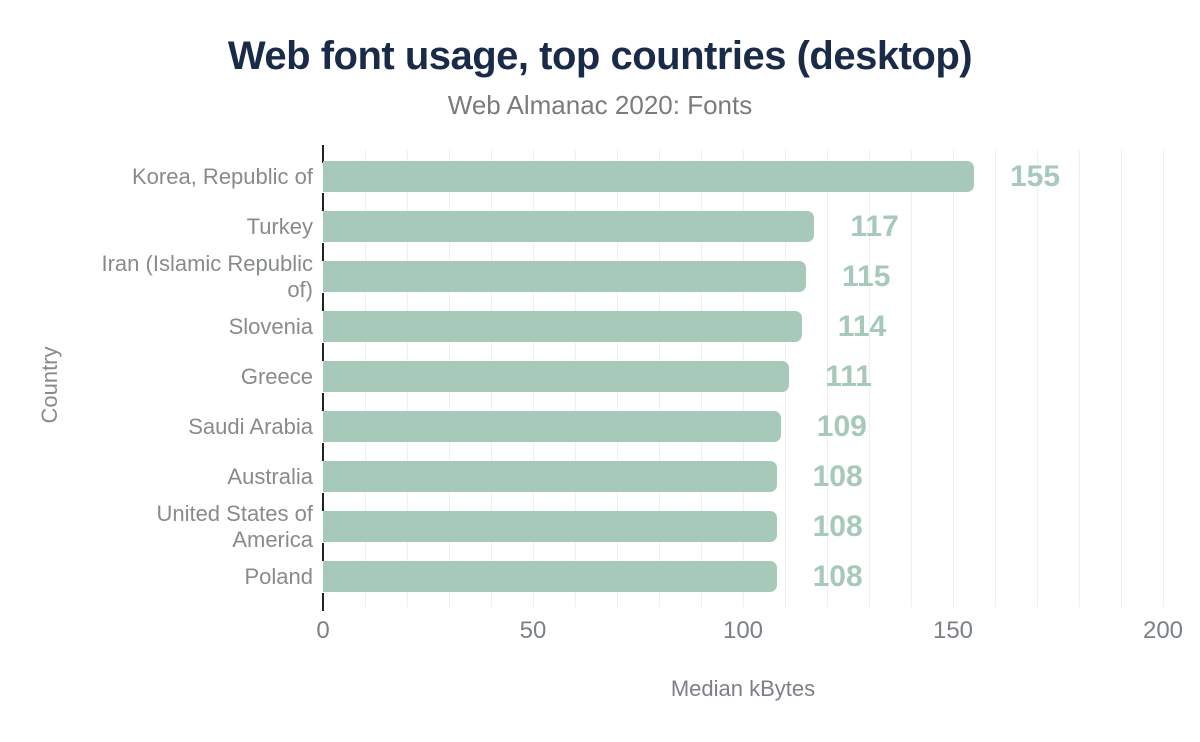  What do you see at coordinates (743, 630) in the screenshot?
I see `x-axis-tick-label: 100` at bounding box center [743, 630].